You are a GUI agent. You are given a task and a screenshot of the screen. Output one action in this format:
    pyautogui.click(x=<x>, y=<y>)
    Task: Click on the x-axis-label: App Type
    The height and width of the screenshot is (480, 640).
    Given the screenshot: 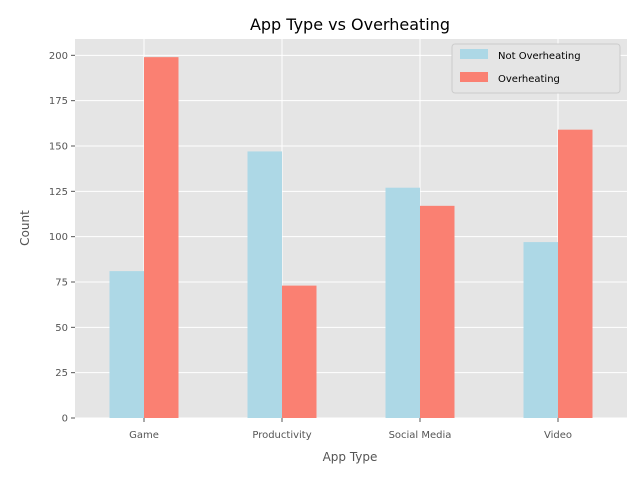 What is the action you would take?
    pyautogui.click(x=350, y=457)
    